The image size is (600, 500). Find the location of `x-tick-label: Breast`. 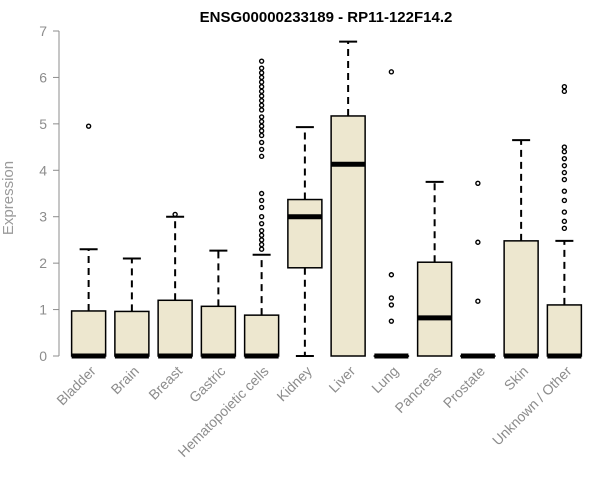

x-tick-label: Breast is located at coordinates (165, 383).